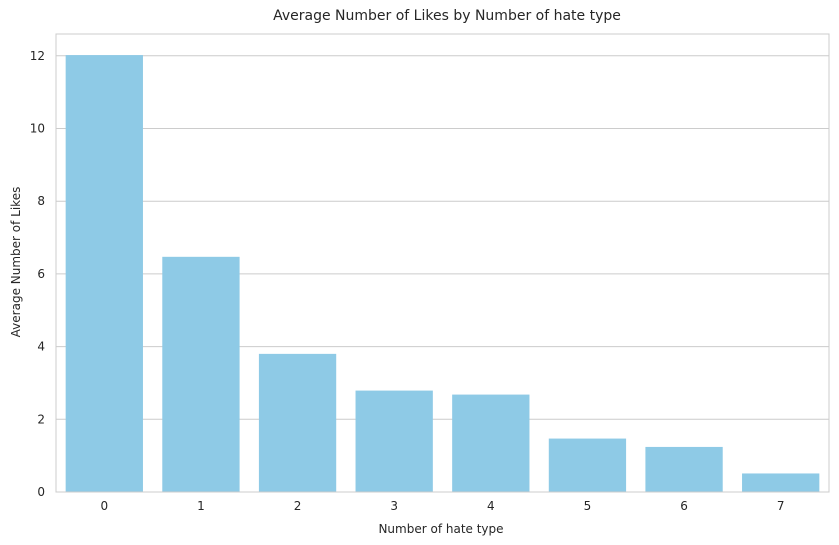  I want to click on y-axis-label: Average Number of Likes, so click(16, 262).